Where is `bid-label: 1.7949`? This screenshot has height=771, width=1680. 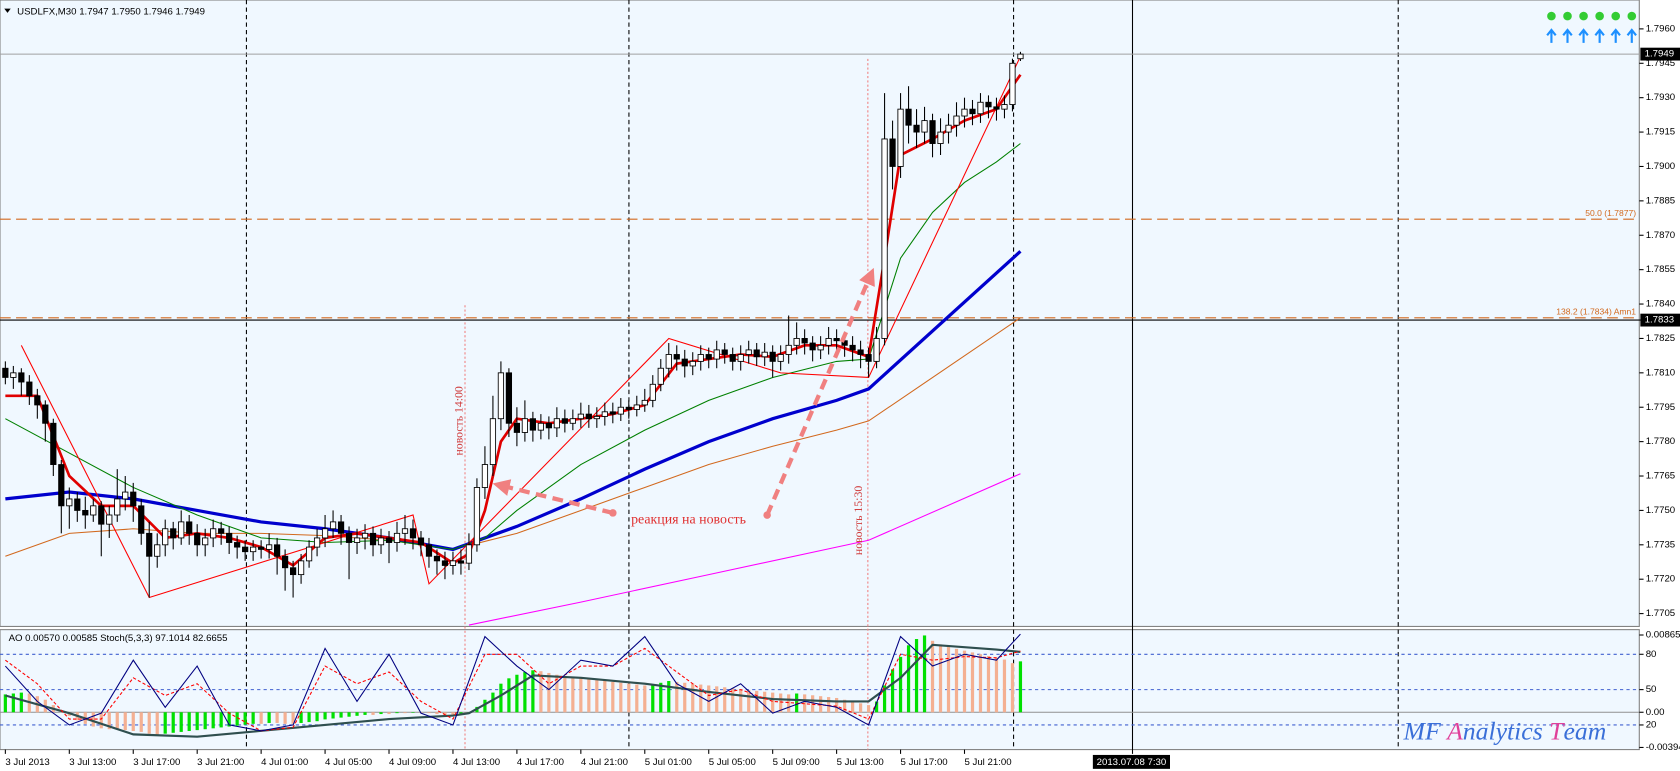
bid-label: 1.7949 is located at coordinates (1659, 54).